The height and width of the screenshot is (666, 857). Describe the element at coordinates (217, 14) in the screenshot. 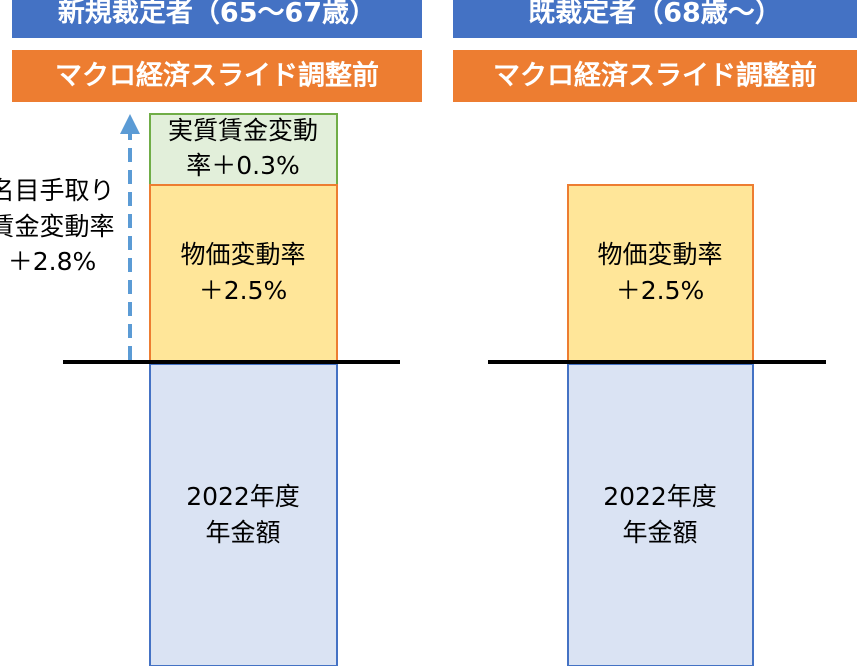

I see `header: 新規裁定者（65〜67歳）` at that location.